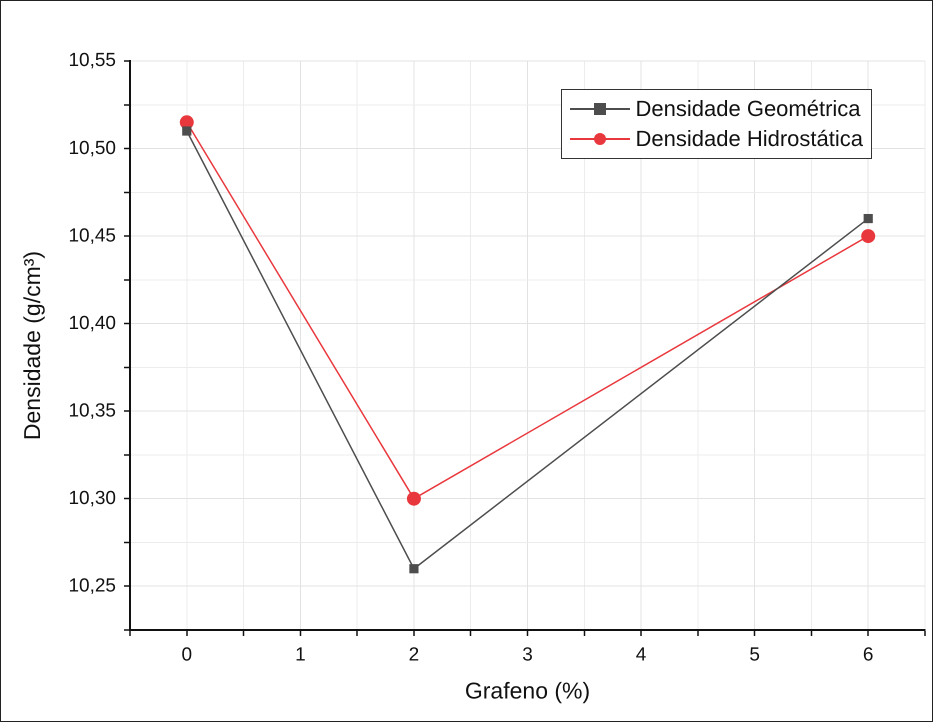 This screenshot has width=933, height=722. I want to click on legend-label: Densidade Hidrostática, so click(749, 139).